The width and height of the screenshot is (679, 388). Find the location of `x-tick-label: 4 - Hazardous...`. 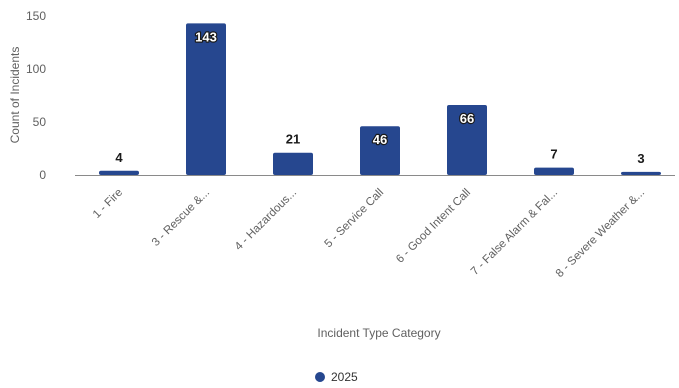

x-tick-label: 4 - Hazardous... is located at coordinates (266, 220).